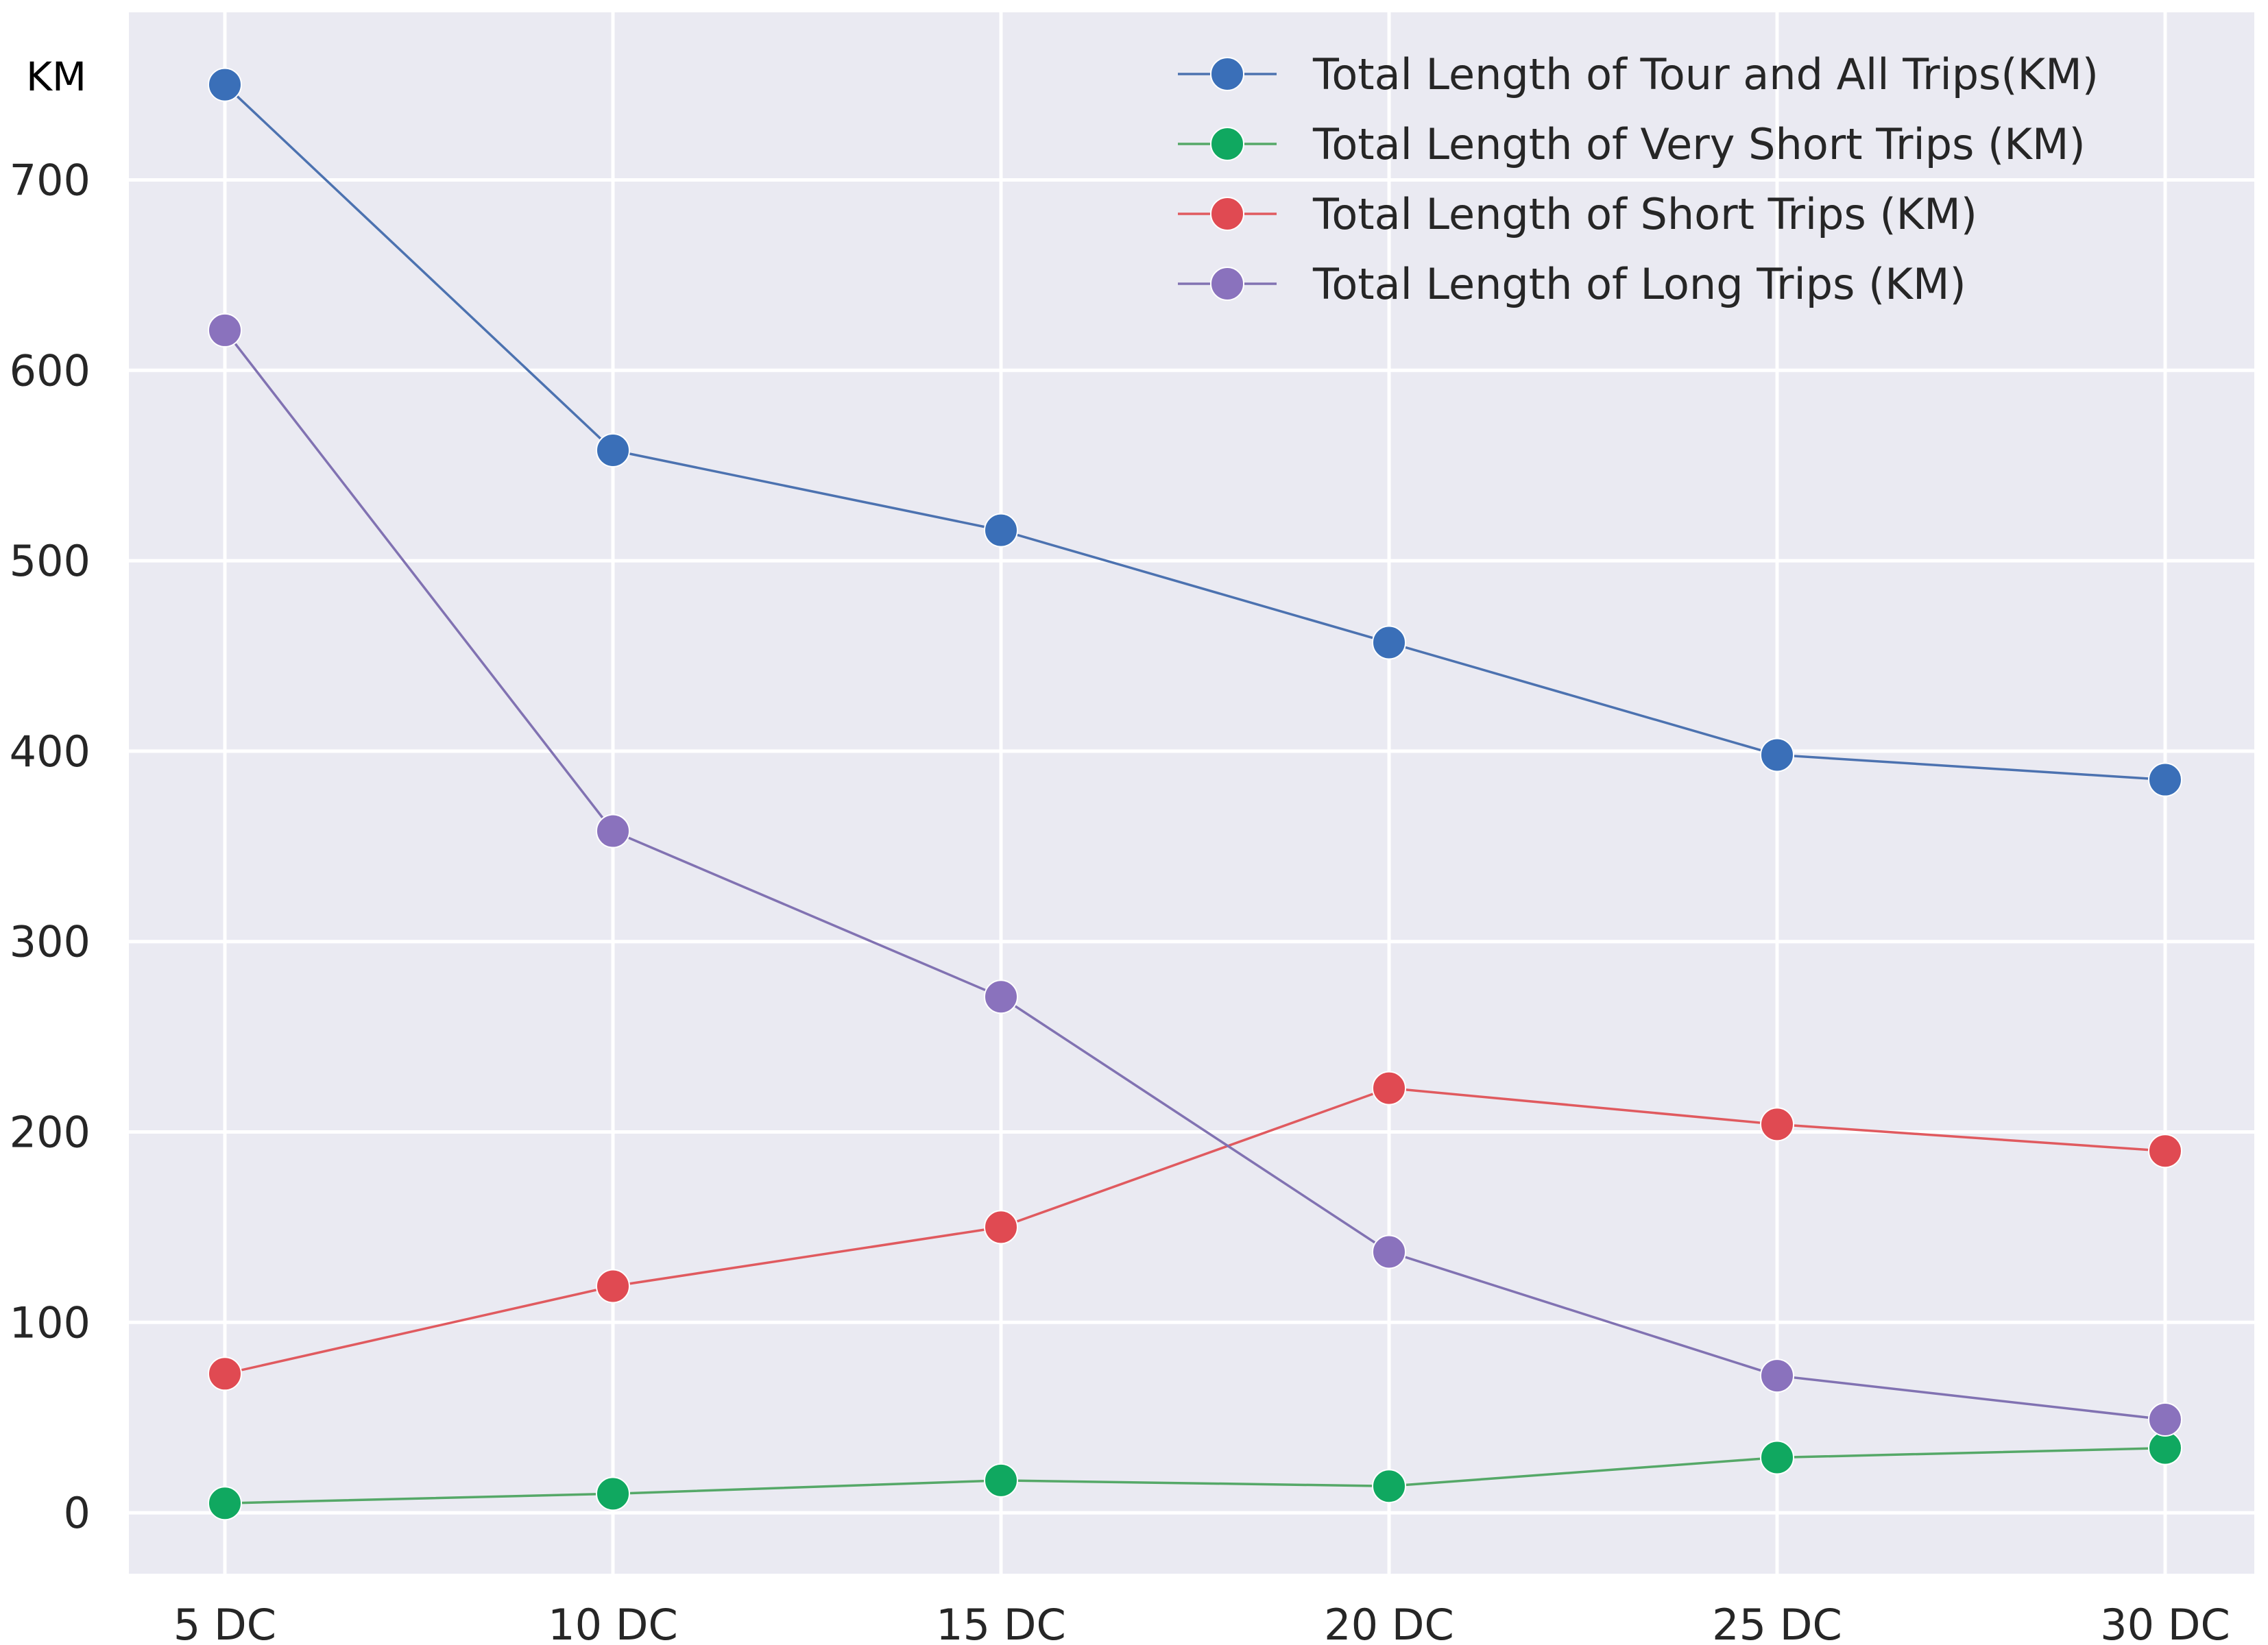 The height and width of the screenshot is (1645, 2268). I want to click on y-tick-label: 700, so click(50, 180).